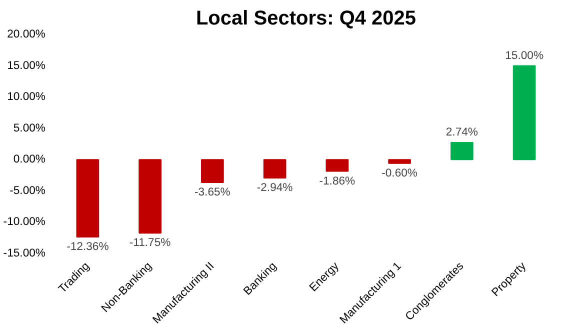  I want to click on data-label: -11.75%, so click(150, 243).